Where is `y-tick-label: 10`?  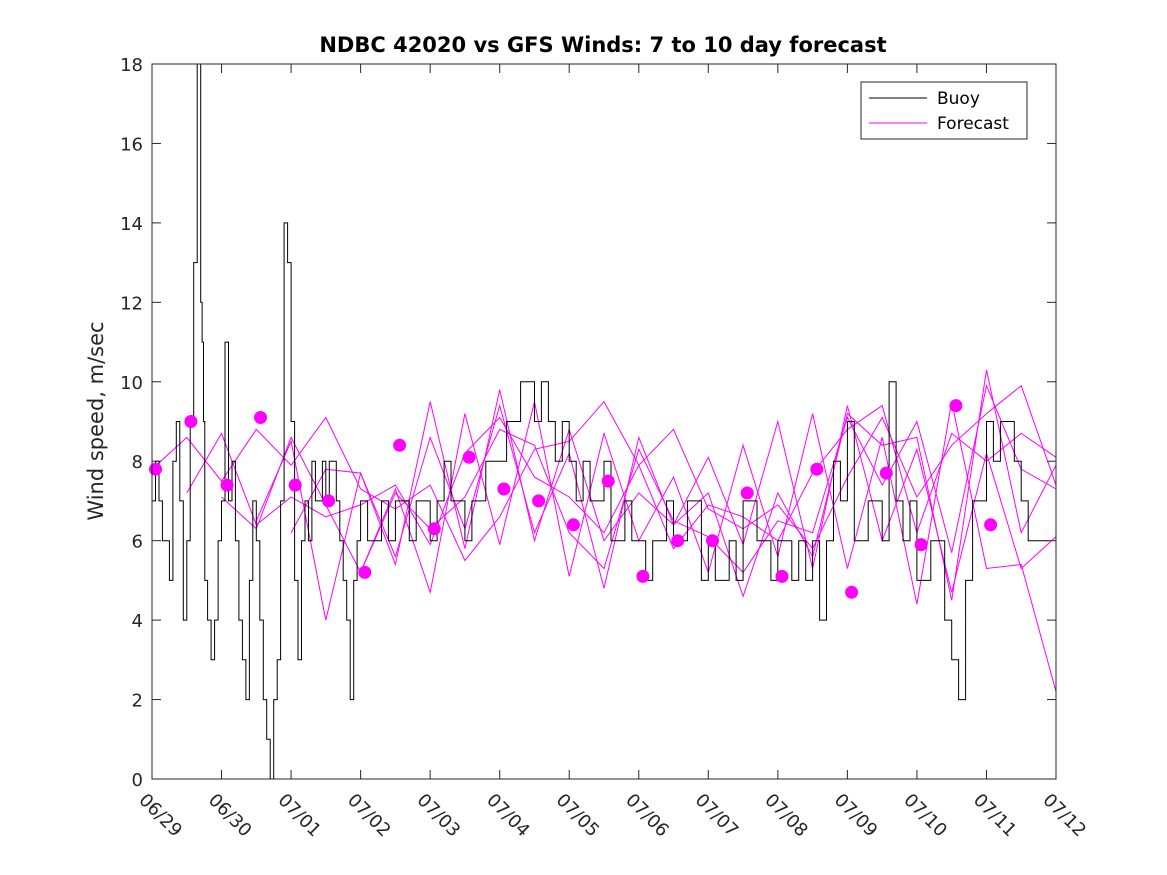
y-tick-label: 10 is located at coordinates (131, 383).